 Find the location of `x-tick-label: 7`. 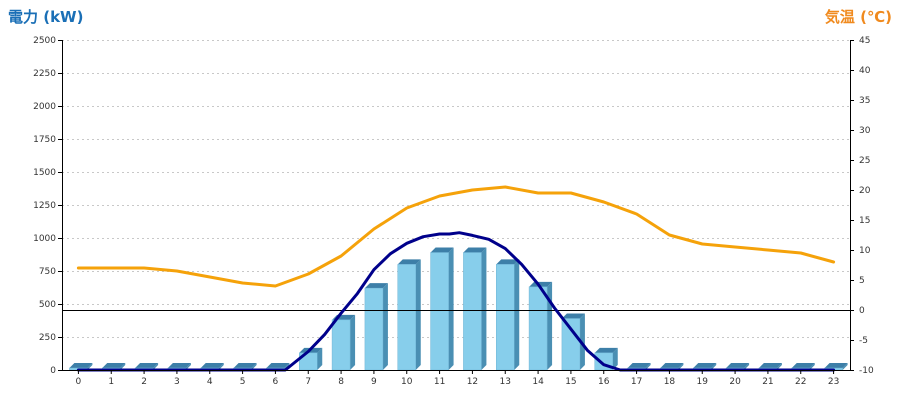

x-tick-label: 7 is located at coordinates (308, 382).